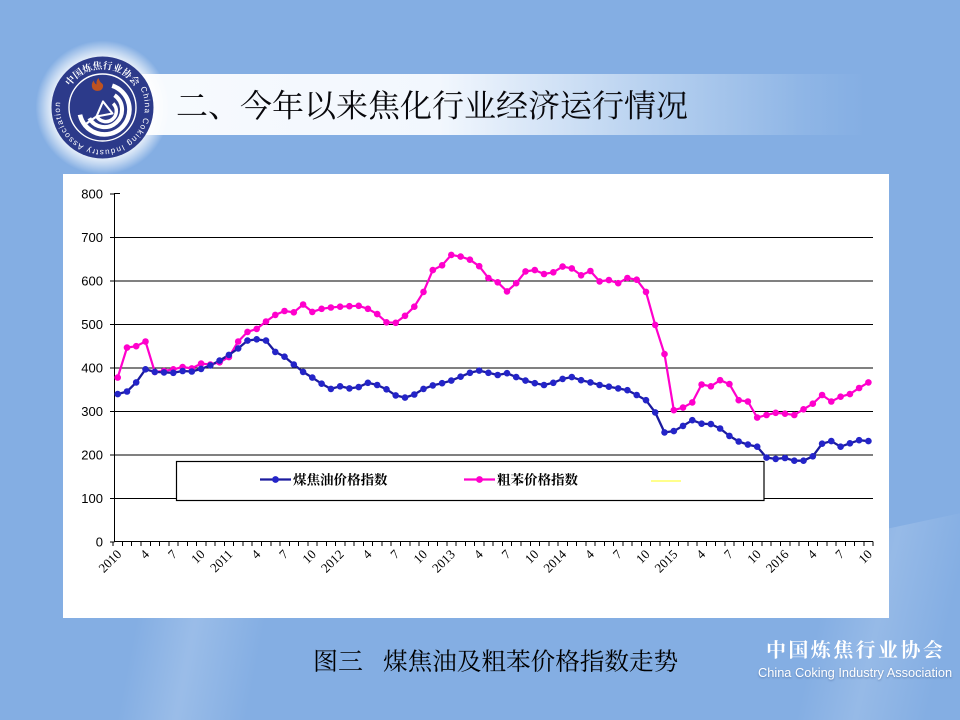 The height and width of the screenshot is (720, 960). Describe the element at coordinates (777, 560) in the screenshot. I see `svg-text: 2016` at that location.